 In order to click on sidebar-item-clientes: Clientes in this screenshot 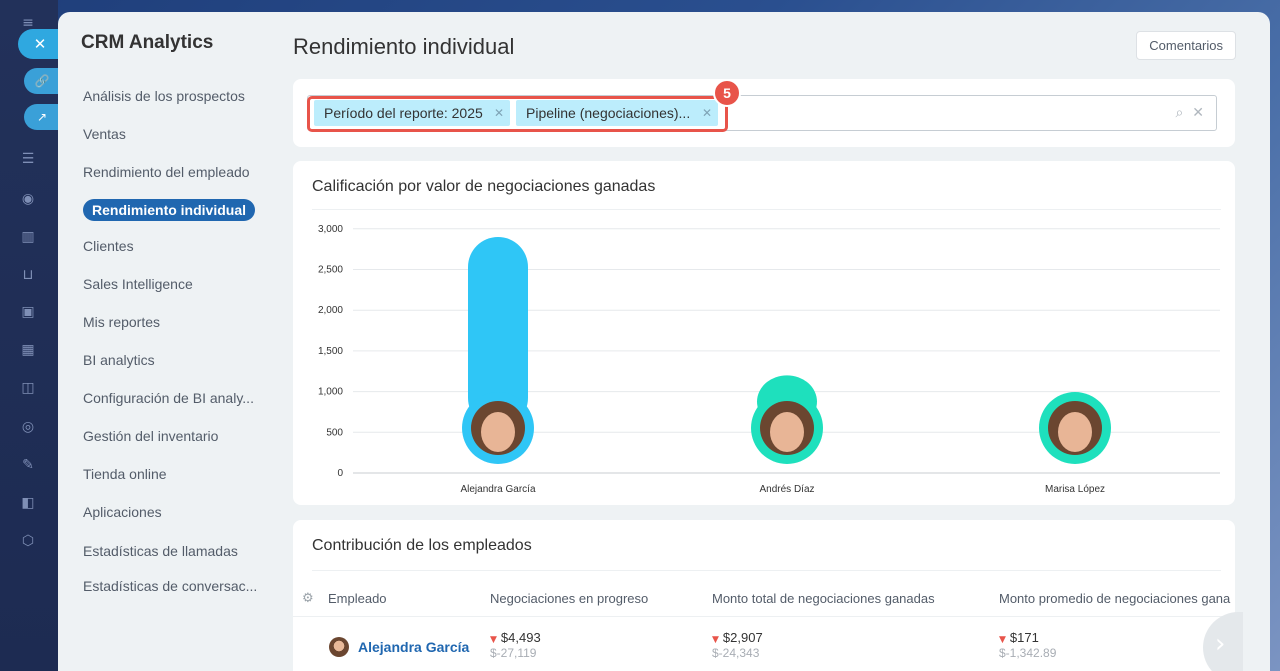, I will do `click(108, 246)`.